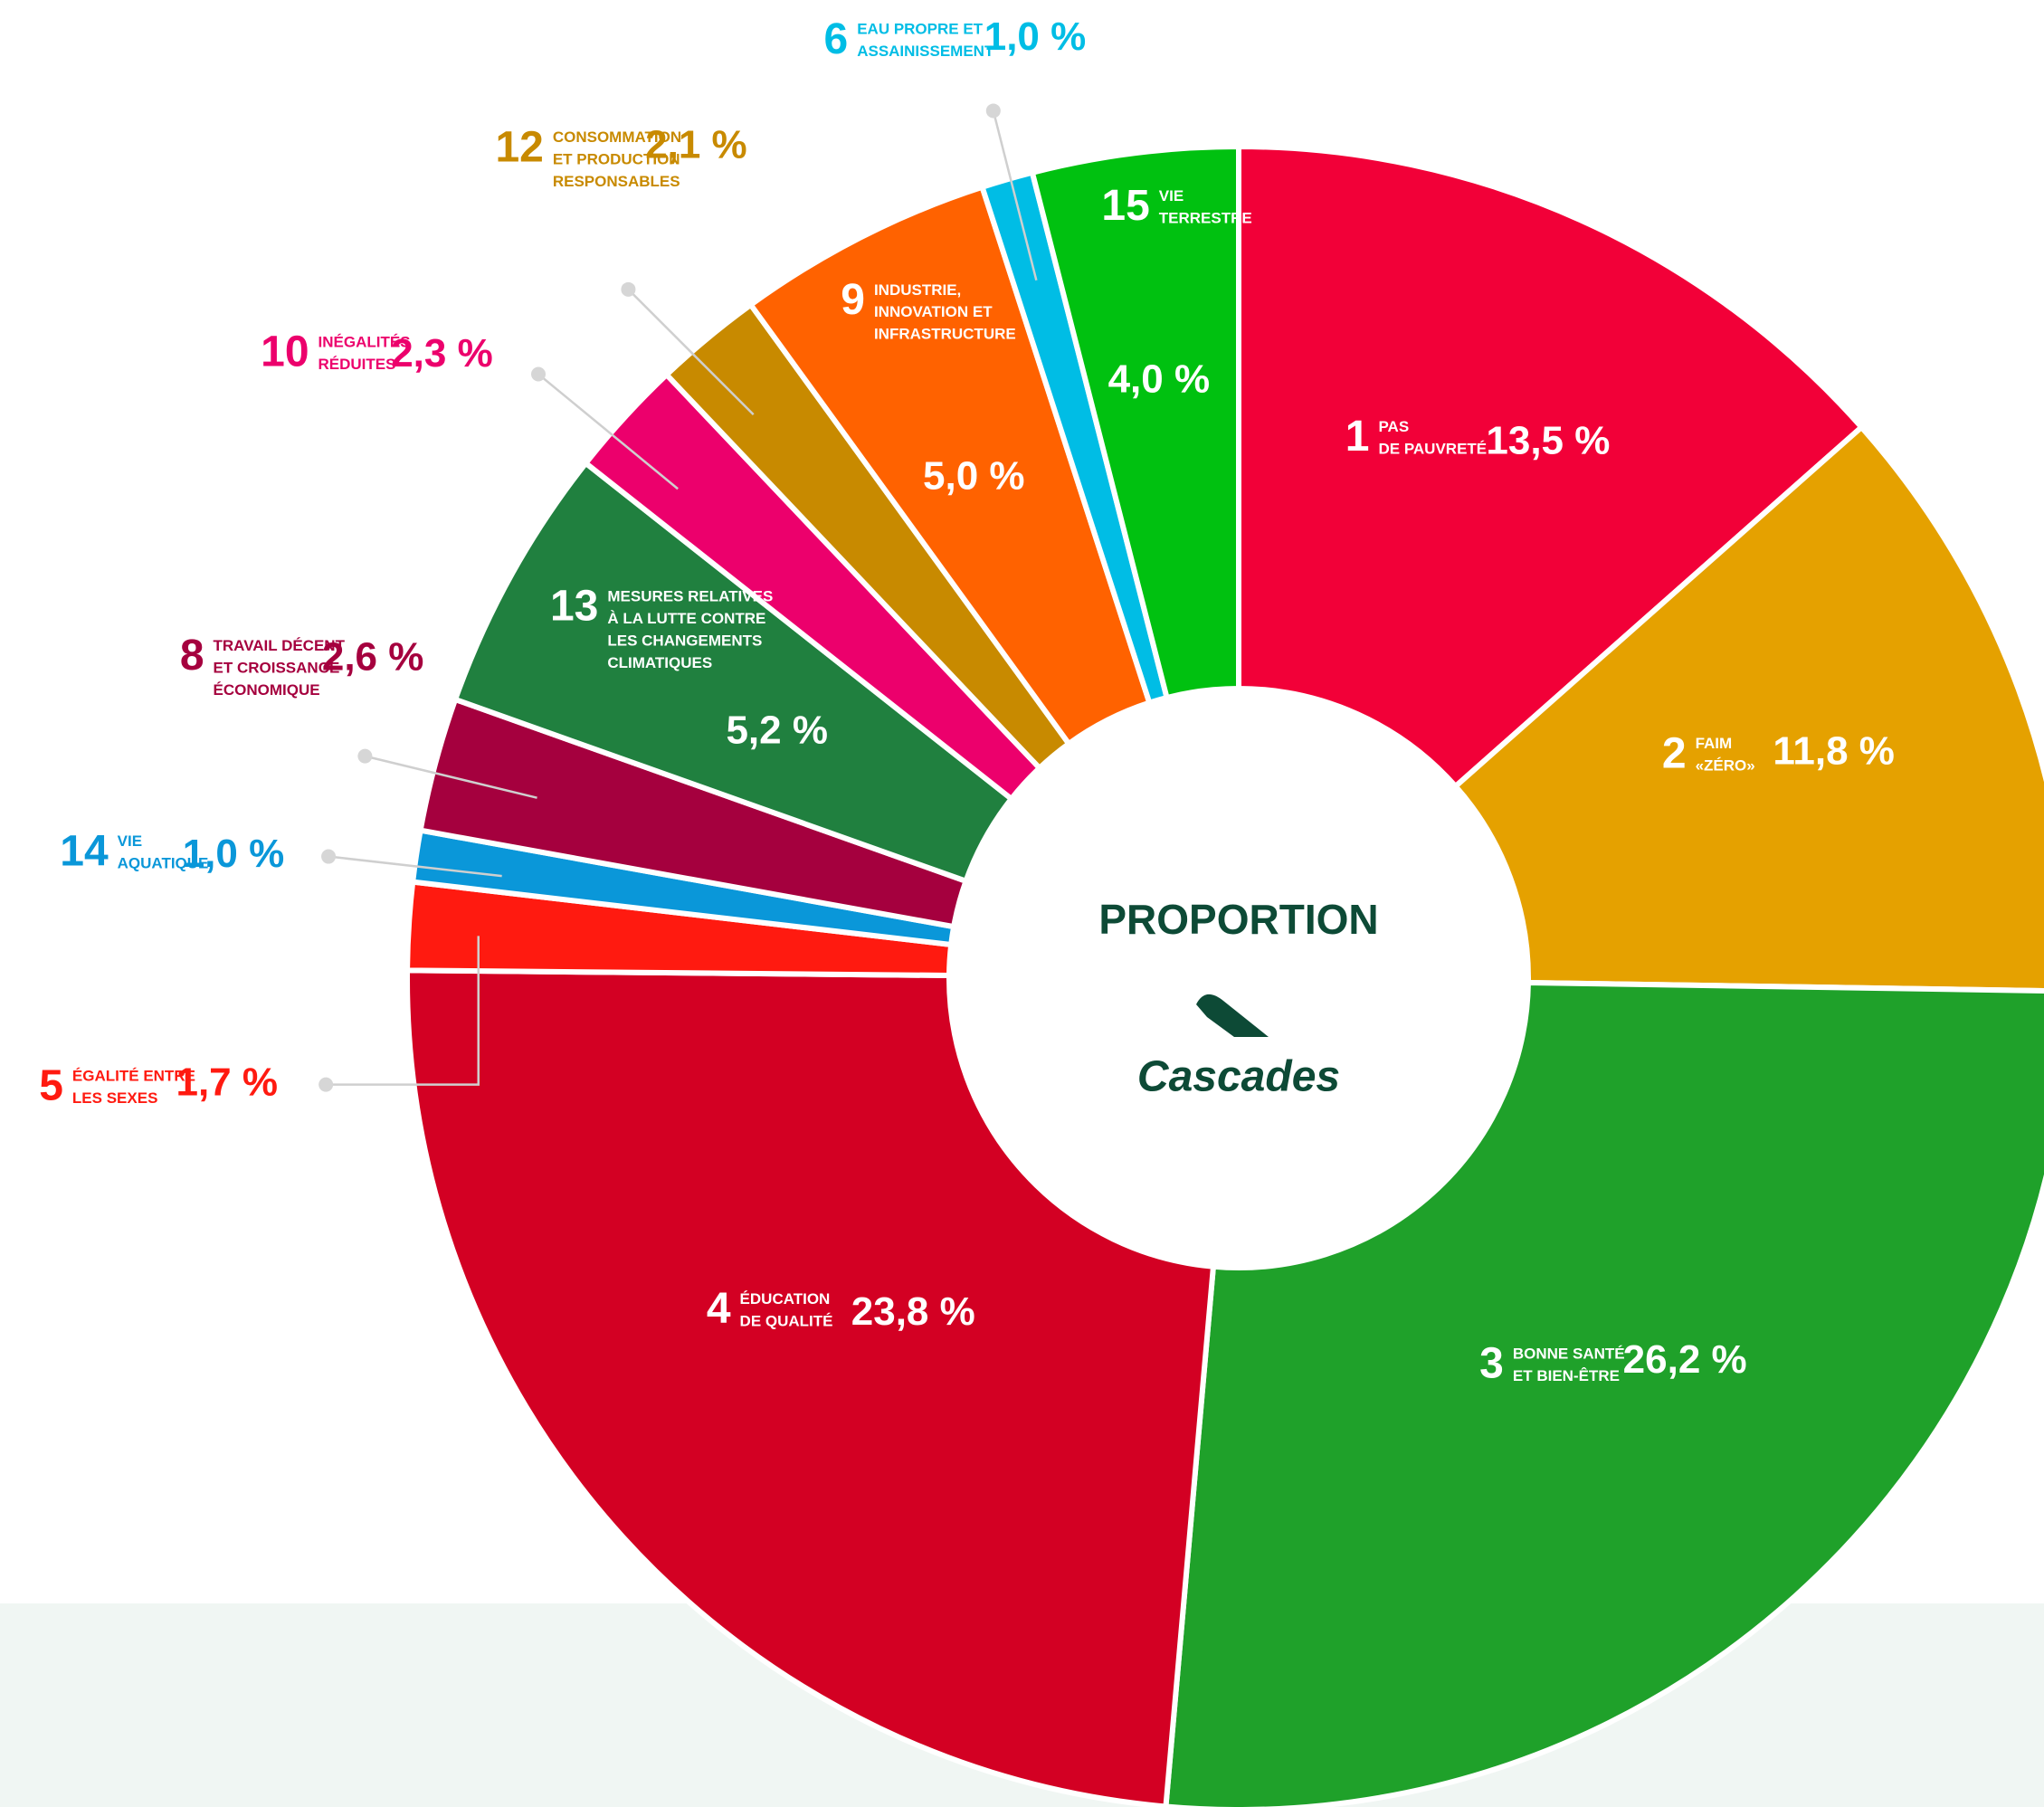  Describe the element at coordinates (917, 290) in the screenshot. I see `goal-name: INDUSTRIE,` at that location.